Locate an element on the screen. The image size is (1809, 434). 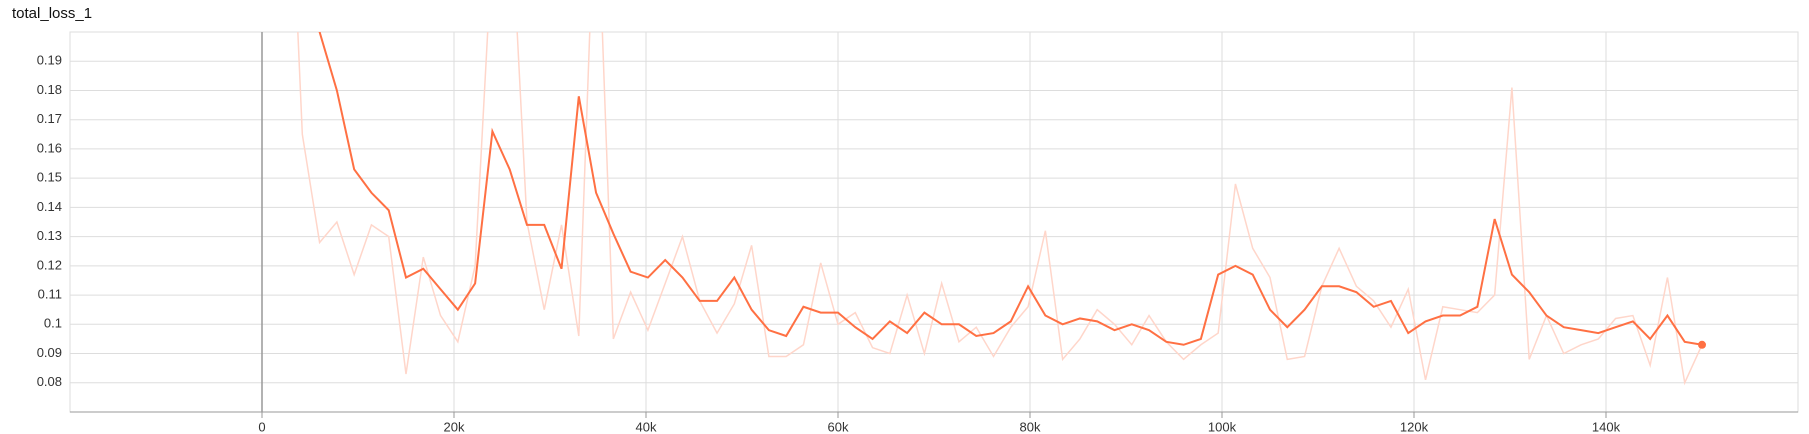
x-tick-label: 40k is located at coordinates (646, 426).